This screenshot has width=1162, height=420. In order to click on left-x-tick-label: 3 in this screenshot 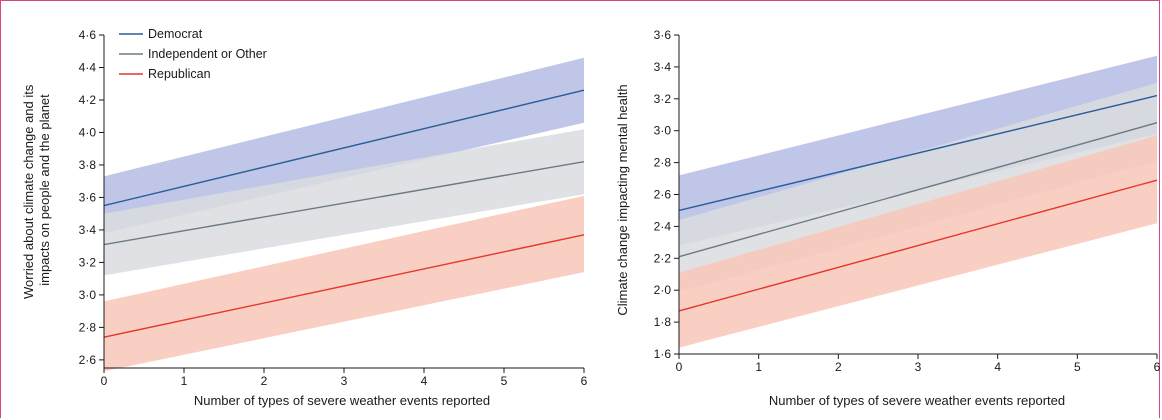, I will do `click(344, 381)`.